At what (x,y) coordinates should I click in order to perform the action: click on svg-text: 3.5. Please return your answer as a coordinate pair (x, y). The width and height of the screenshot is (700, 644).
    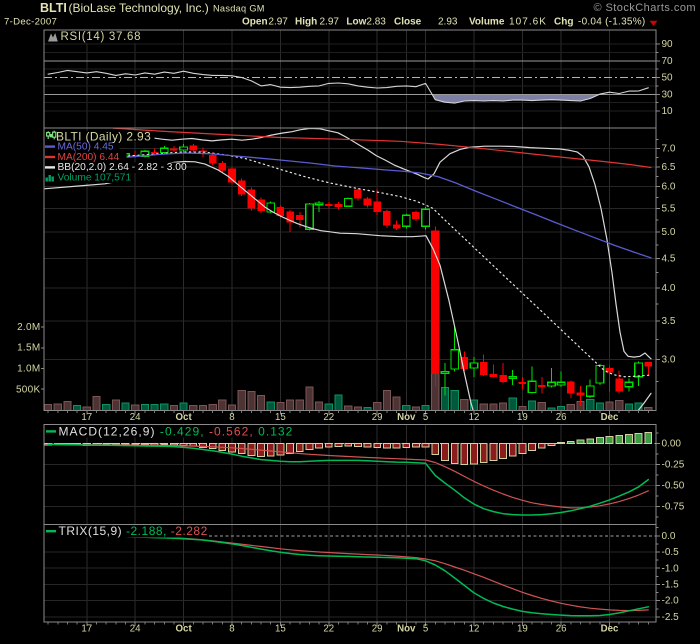
    Looking at the image, I should click on (669, 321).